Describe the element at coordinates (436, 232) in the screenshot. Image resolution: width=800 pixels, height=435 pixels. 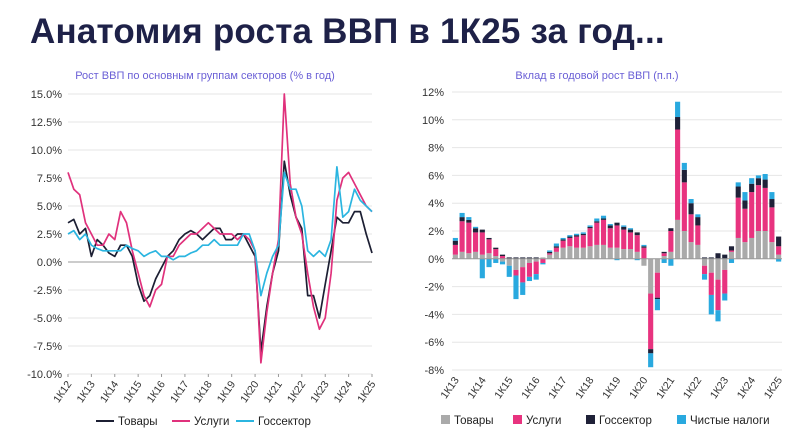
I see `chart2-y-tick-label: 2%` at that location.